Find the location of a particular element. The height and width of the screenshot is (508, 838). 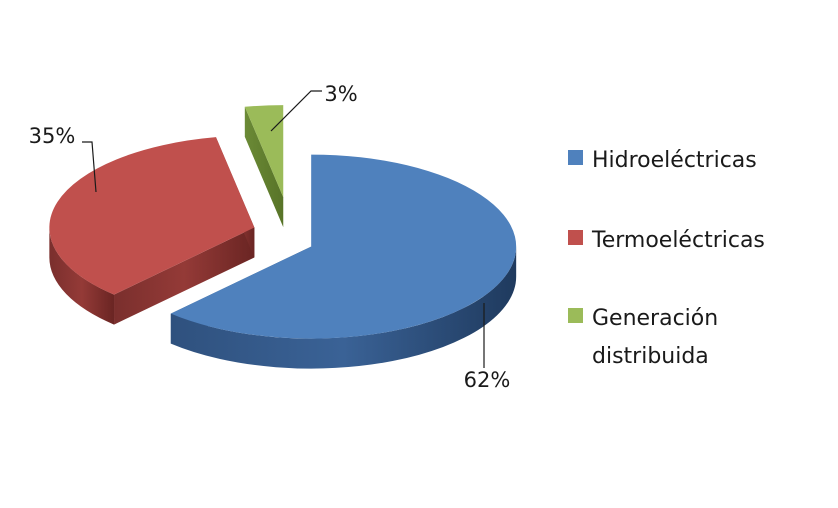

leader-line-generacion-distribuida is located at coordinates (296, 111).